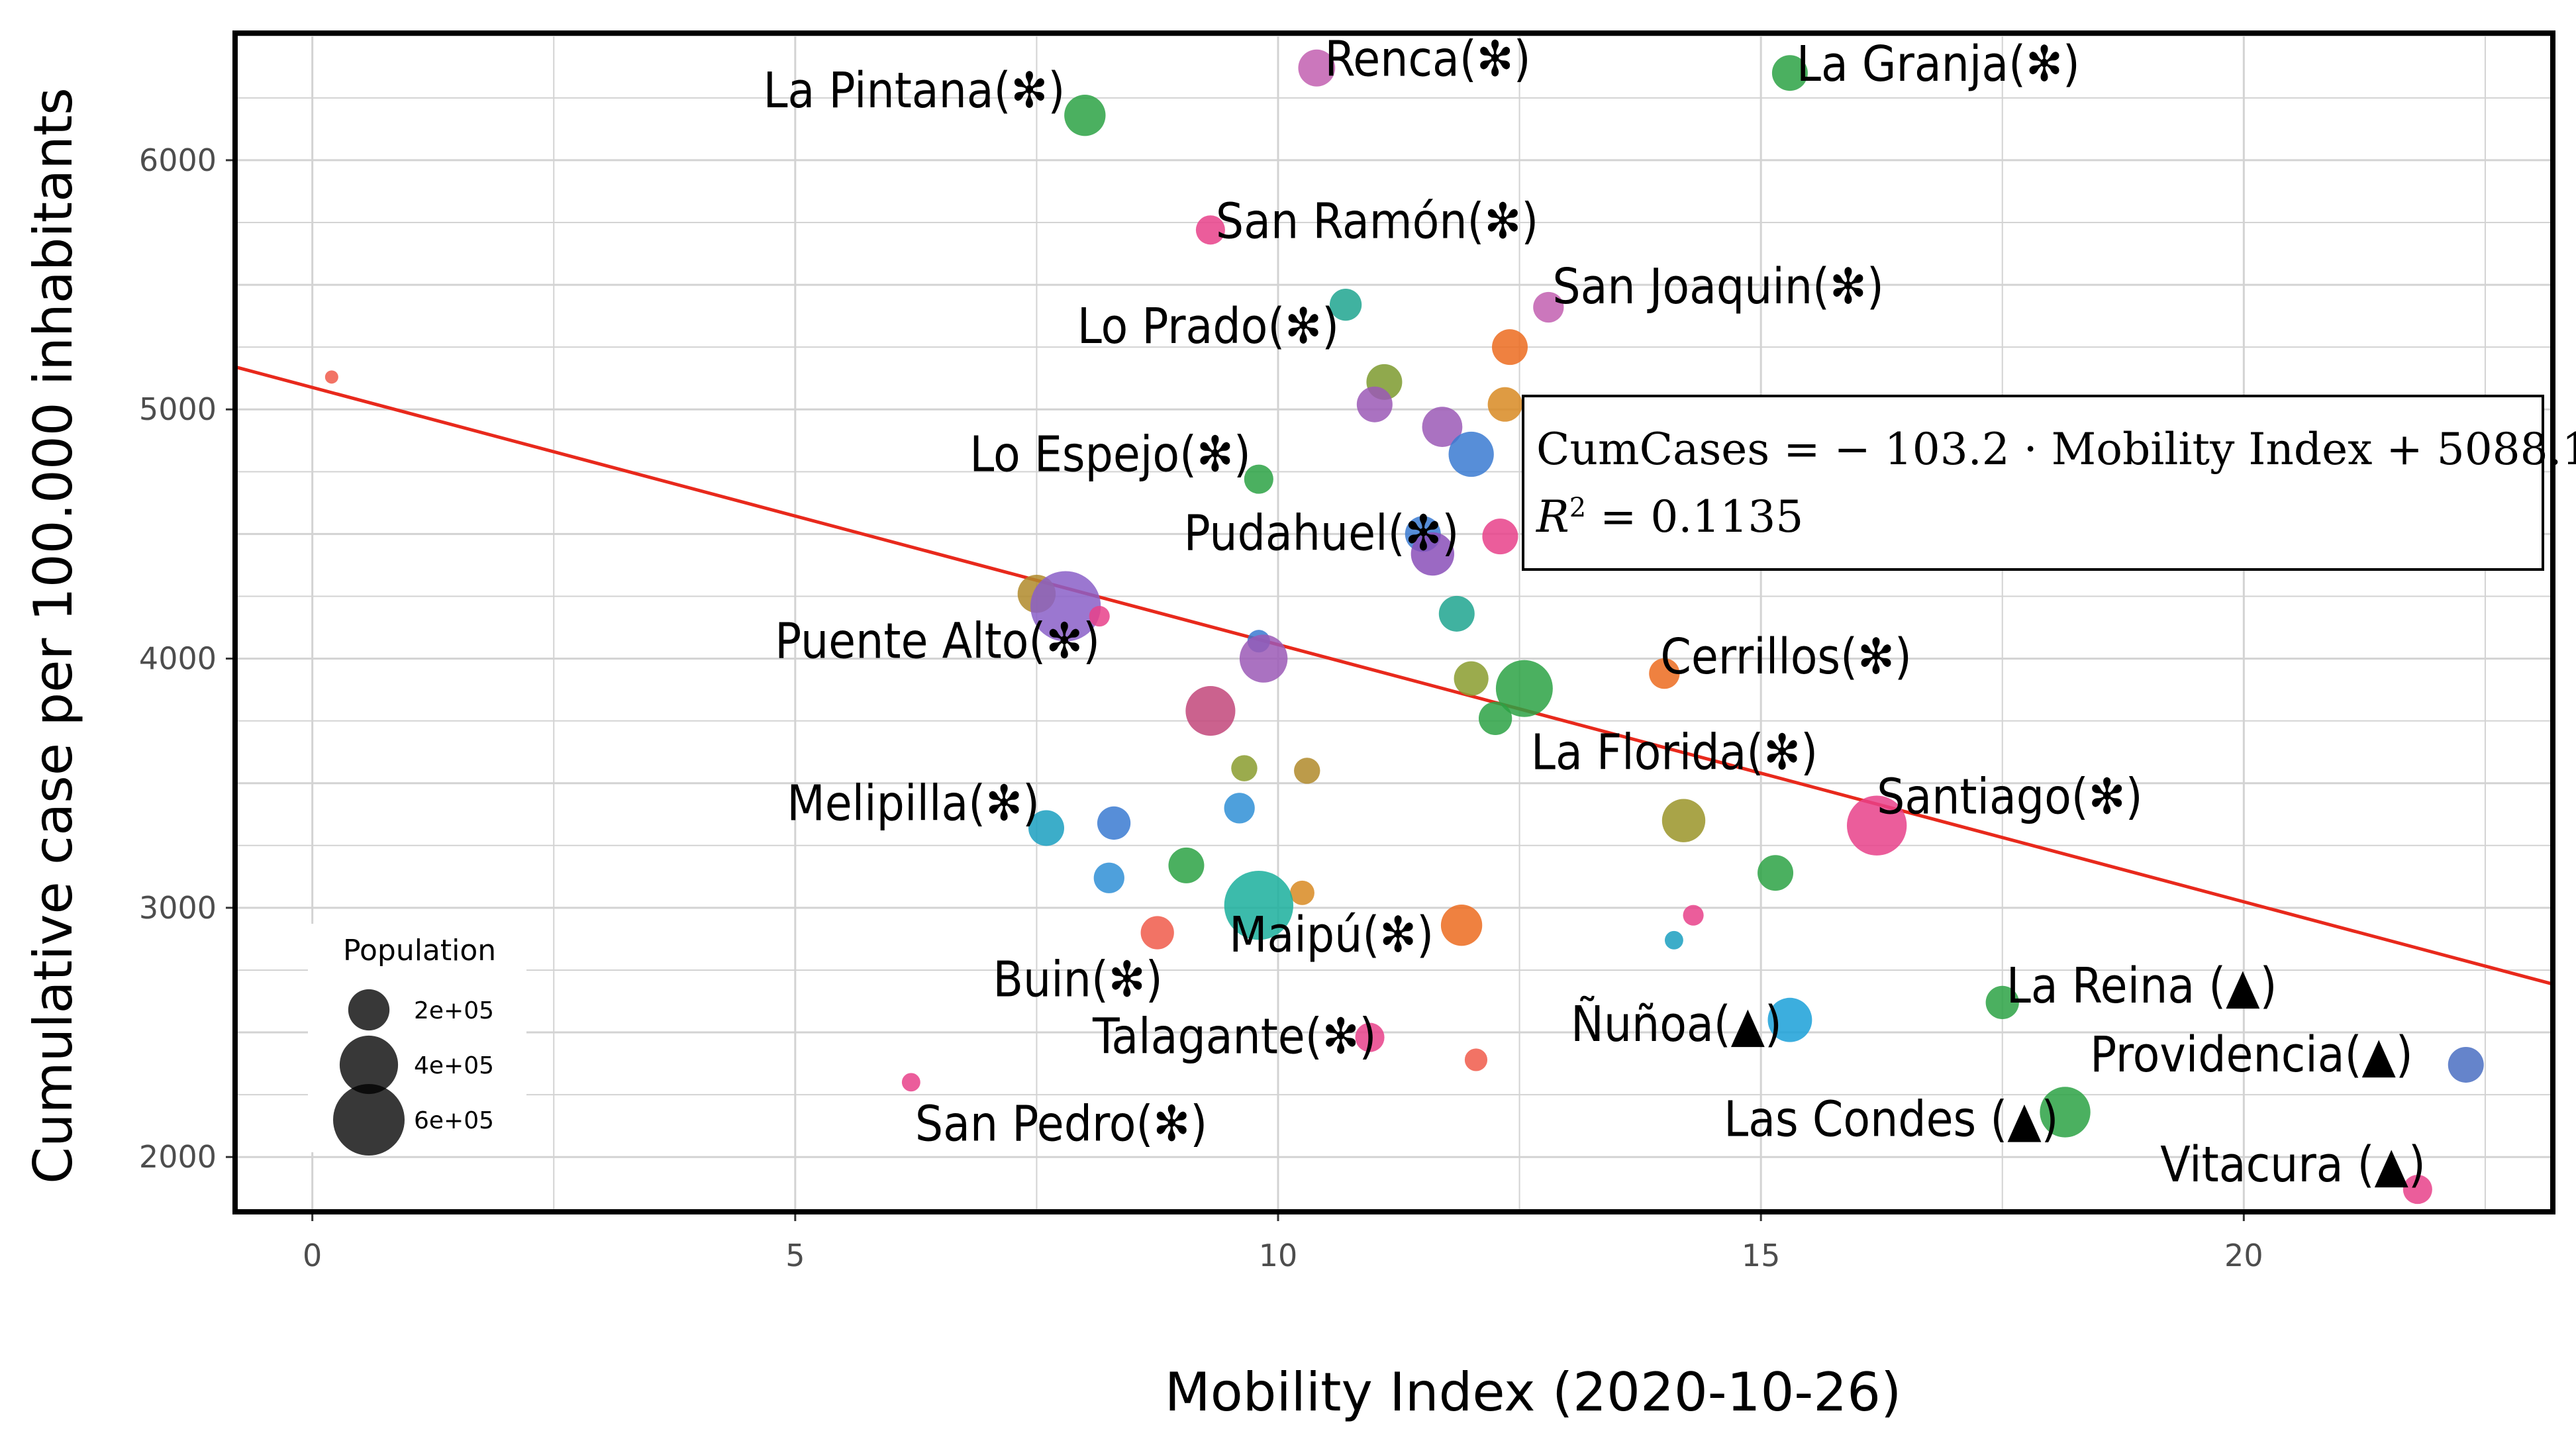 This screenshot has height=1433, width=2576. Describe the element at coordinates (178, 659) in the screenshot. I see `y-tick-label: 4000` at that location.